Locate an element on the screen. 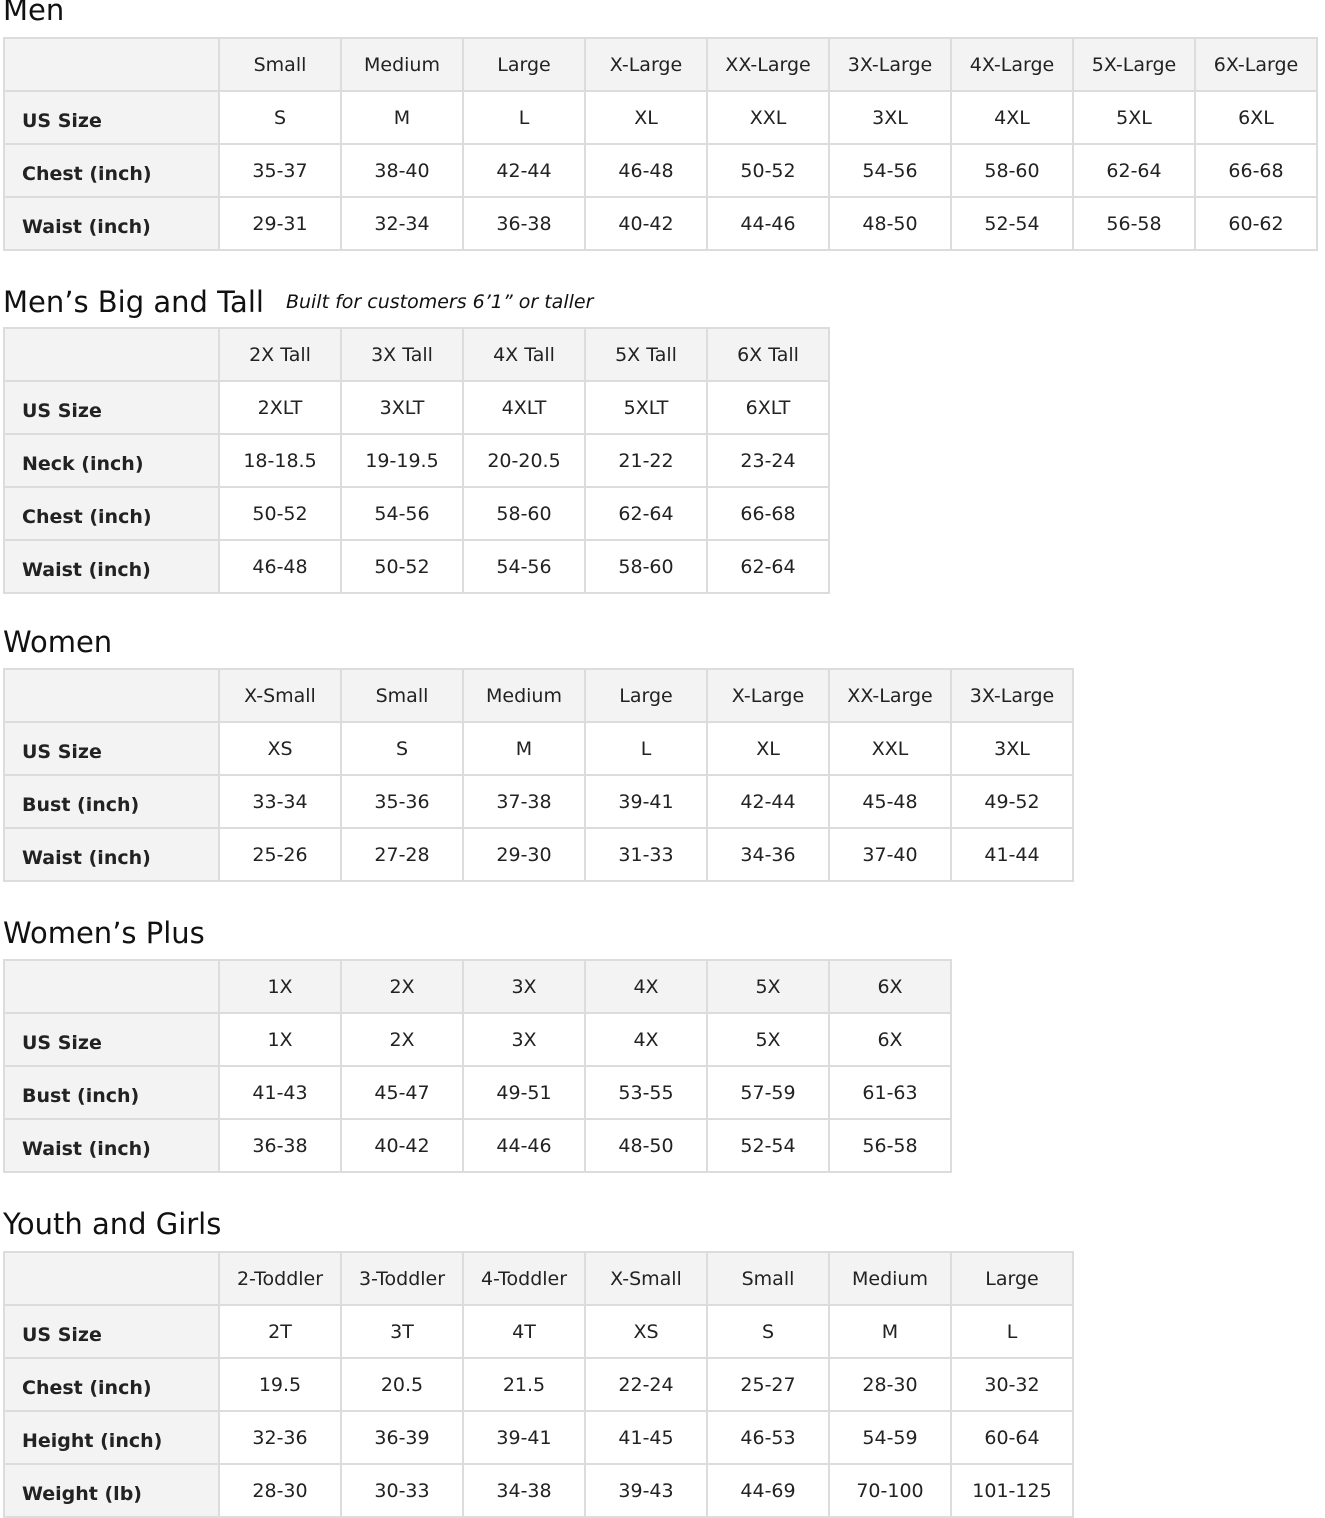  table-cell: 32-36 is located at coordinates (280, 1437).